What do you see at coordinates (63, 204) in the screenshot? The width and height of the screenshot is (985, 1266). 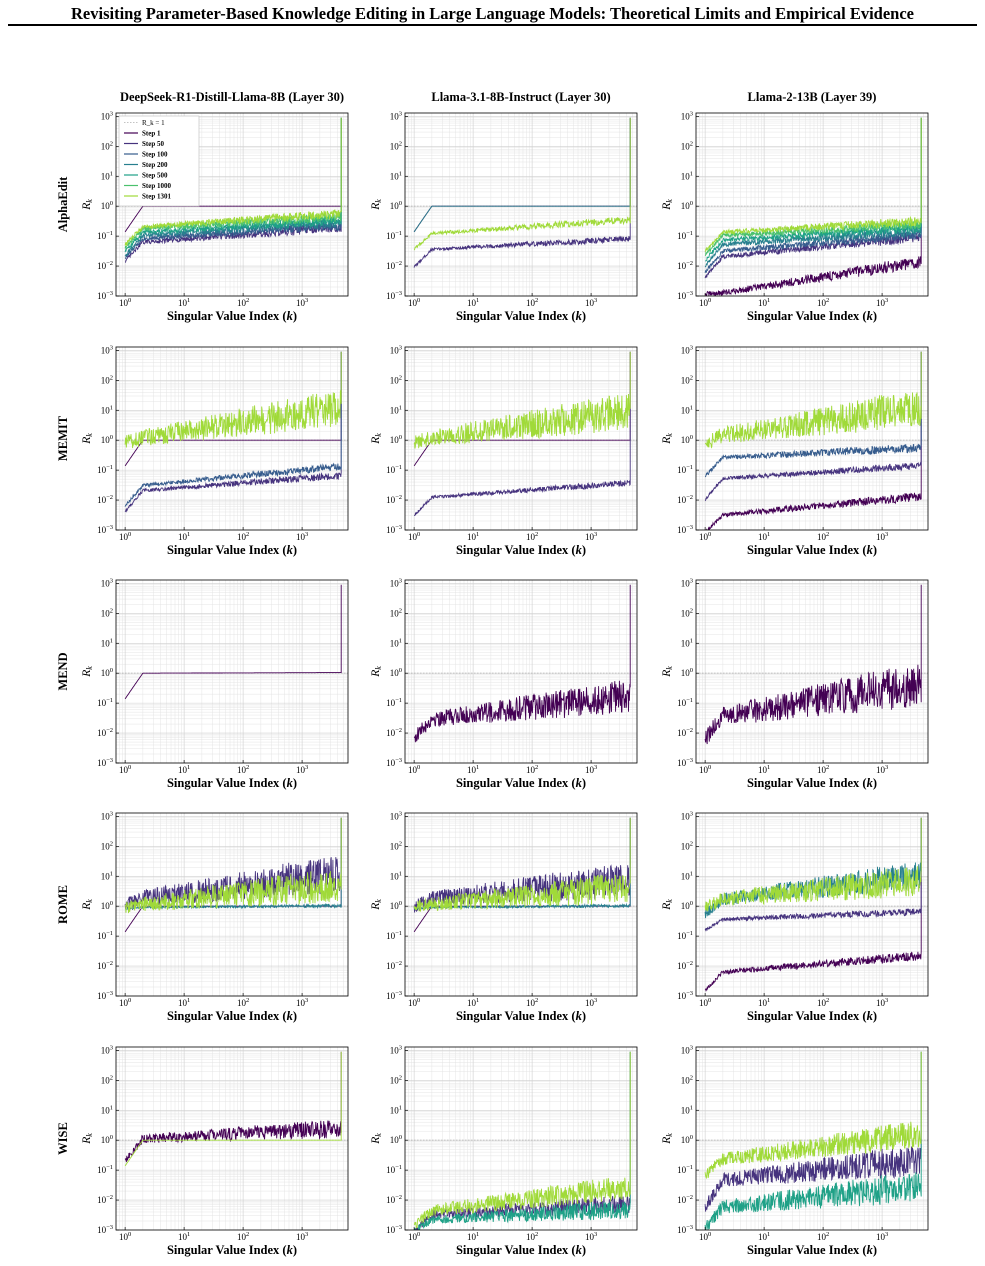 I see `row-label: AlphaEdit` at bounding box center [63, 204].